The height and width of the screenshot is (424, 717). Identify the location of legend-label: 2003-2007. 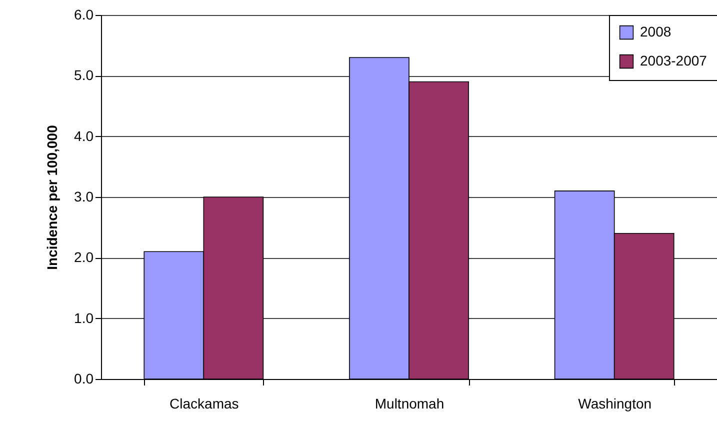
(674, 60).